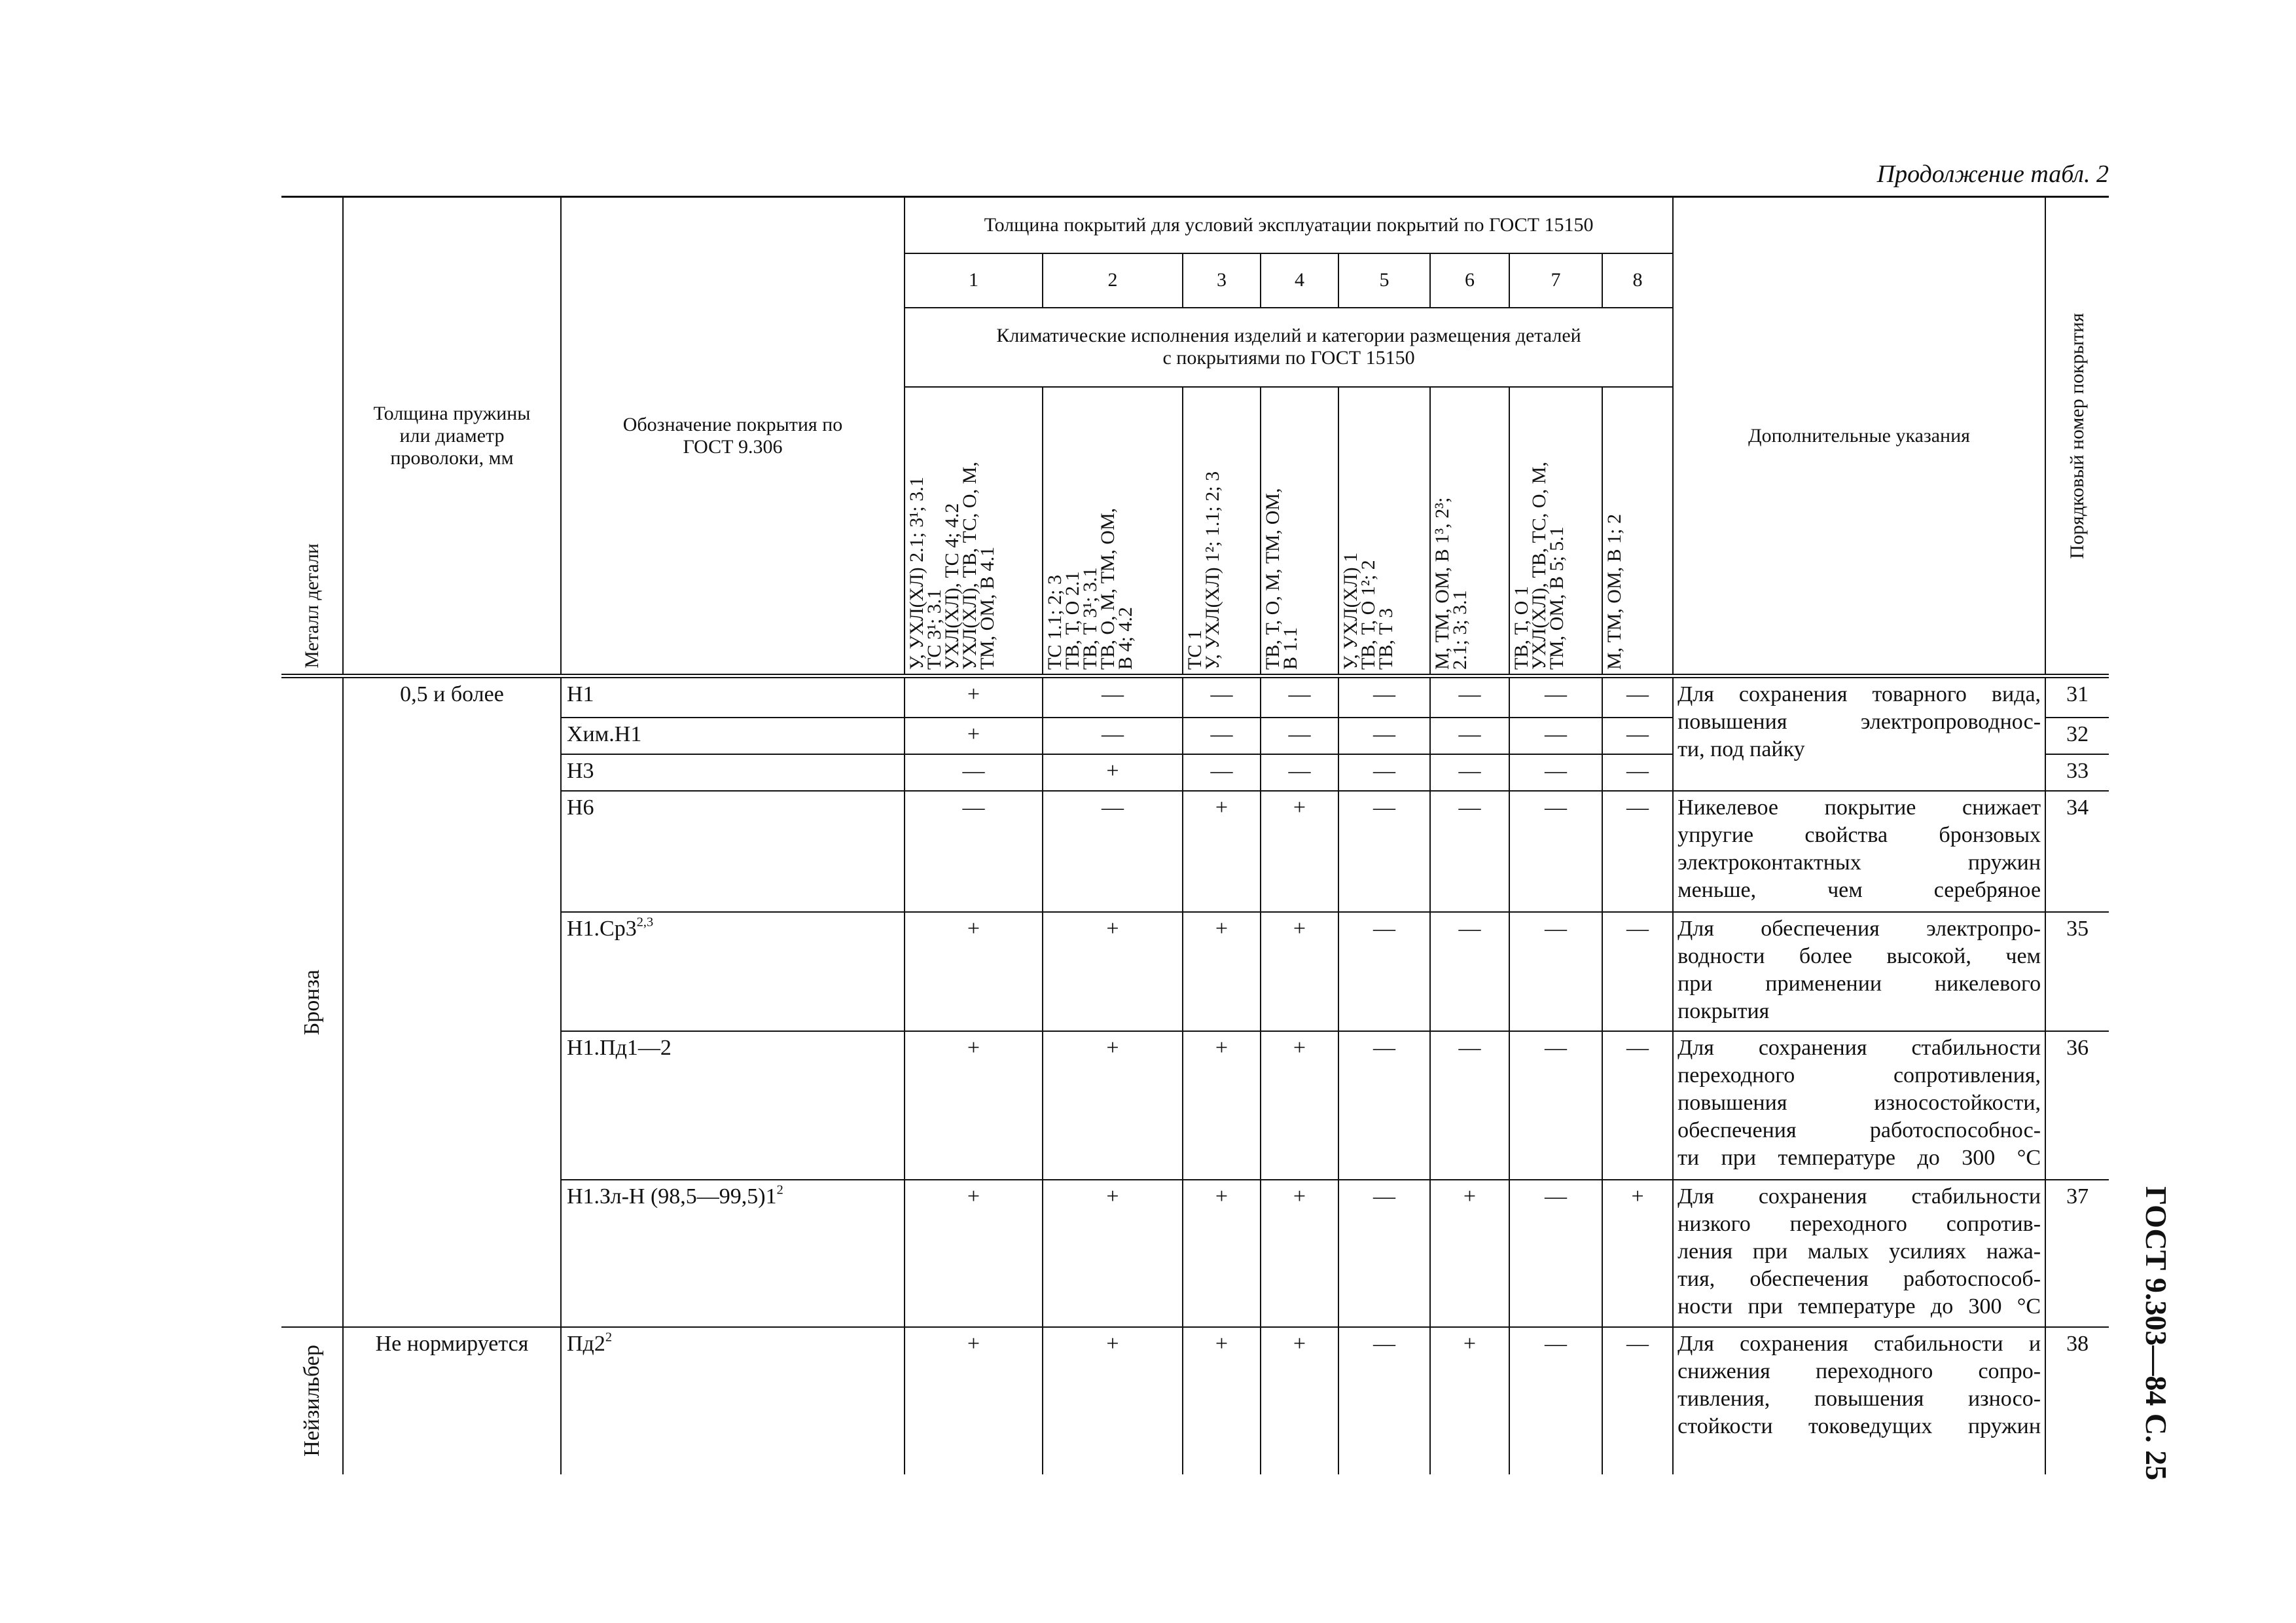 The image size is (2296, 1623). I want to click on header-cell: Толщина пружины или диаметр проволоки, мм, so click(452, 437).